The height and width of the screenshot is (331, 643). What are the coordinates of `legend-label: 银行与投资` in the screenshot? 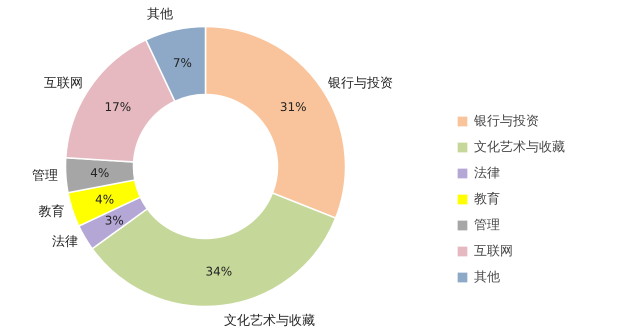 It's located at (506, 121).